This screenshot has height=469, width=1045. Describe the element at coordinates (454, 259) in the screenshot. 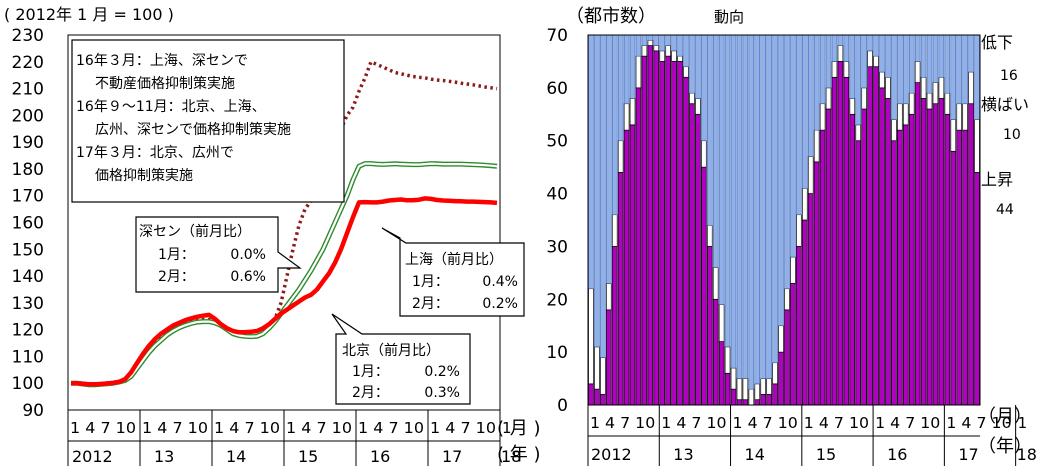

I see `shanghai-callout-title: 上海（前月比）` at that location.